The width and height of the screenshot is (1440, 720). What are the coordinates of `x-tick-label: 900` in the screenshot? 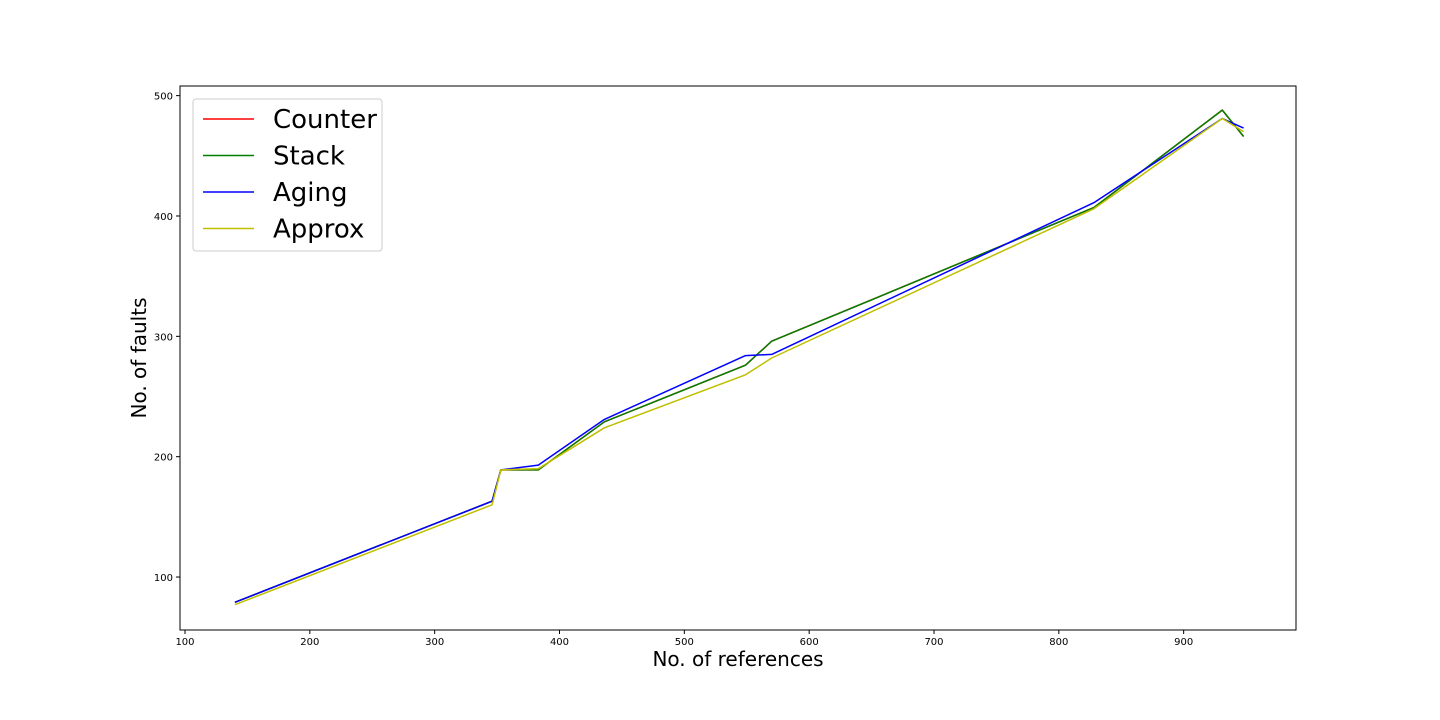 It's located at (1183, 642).